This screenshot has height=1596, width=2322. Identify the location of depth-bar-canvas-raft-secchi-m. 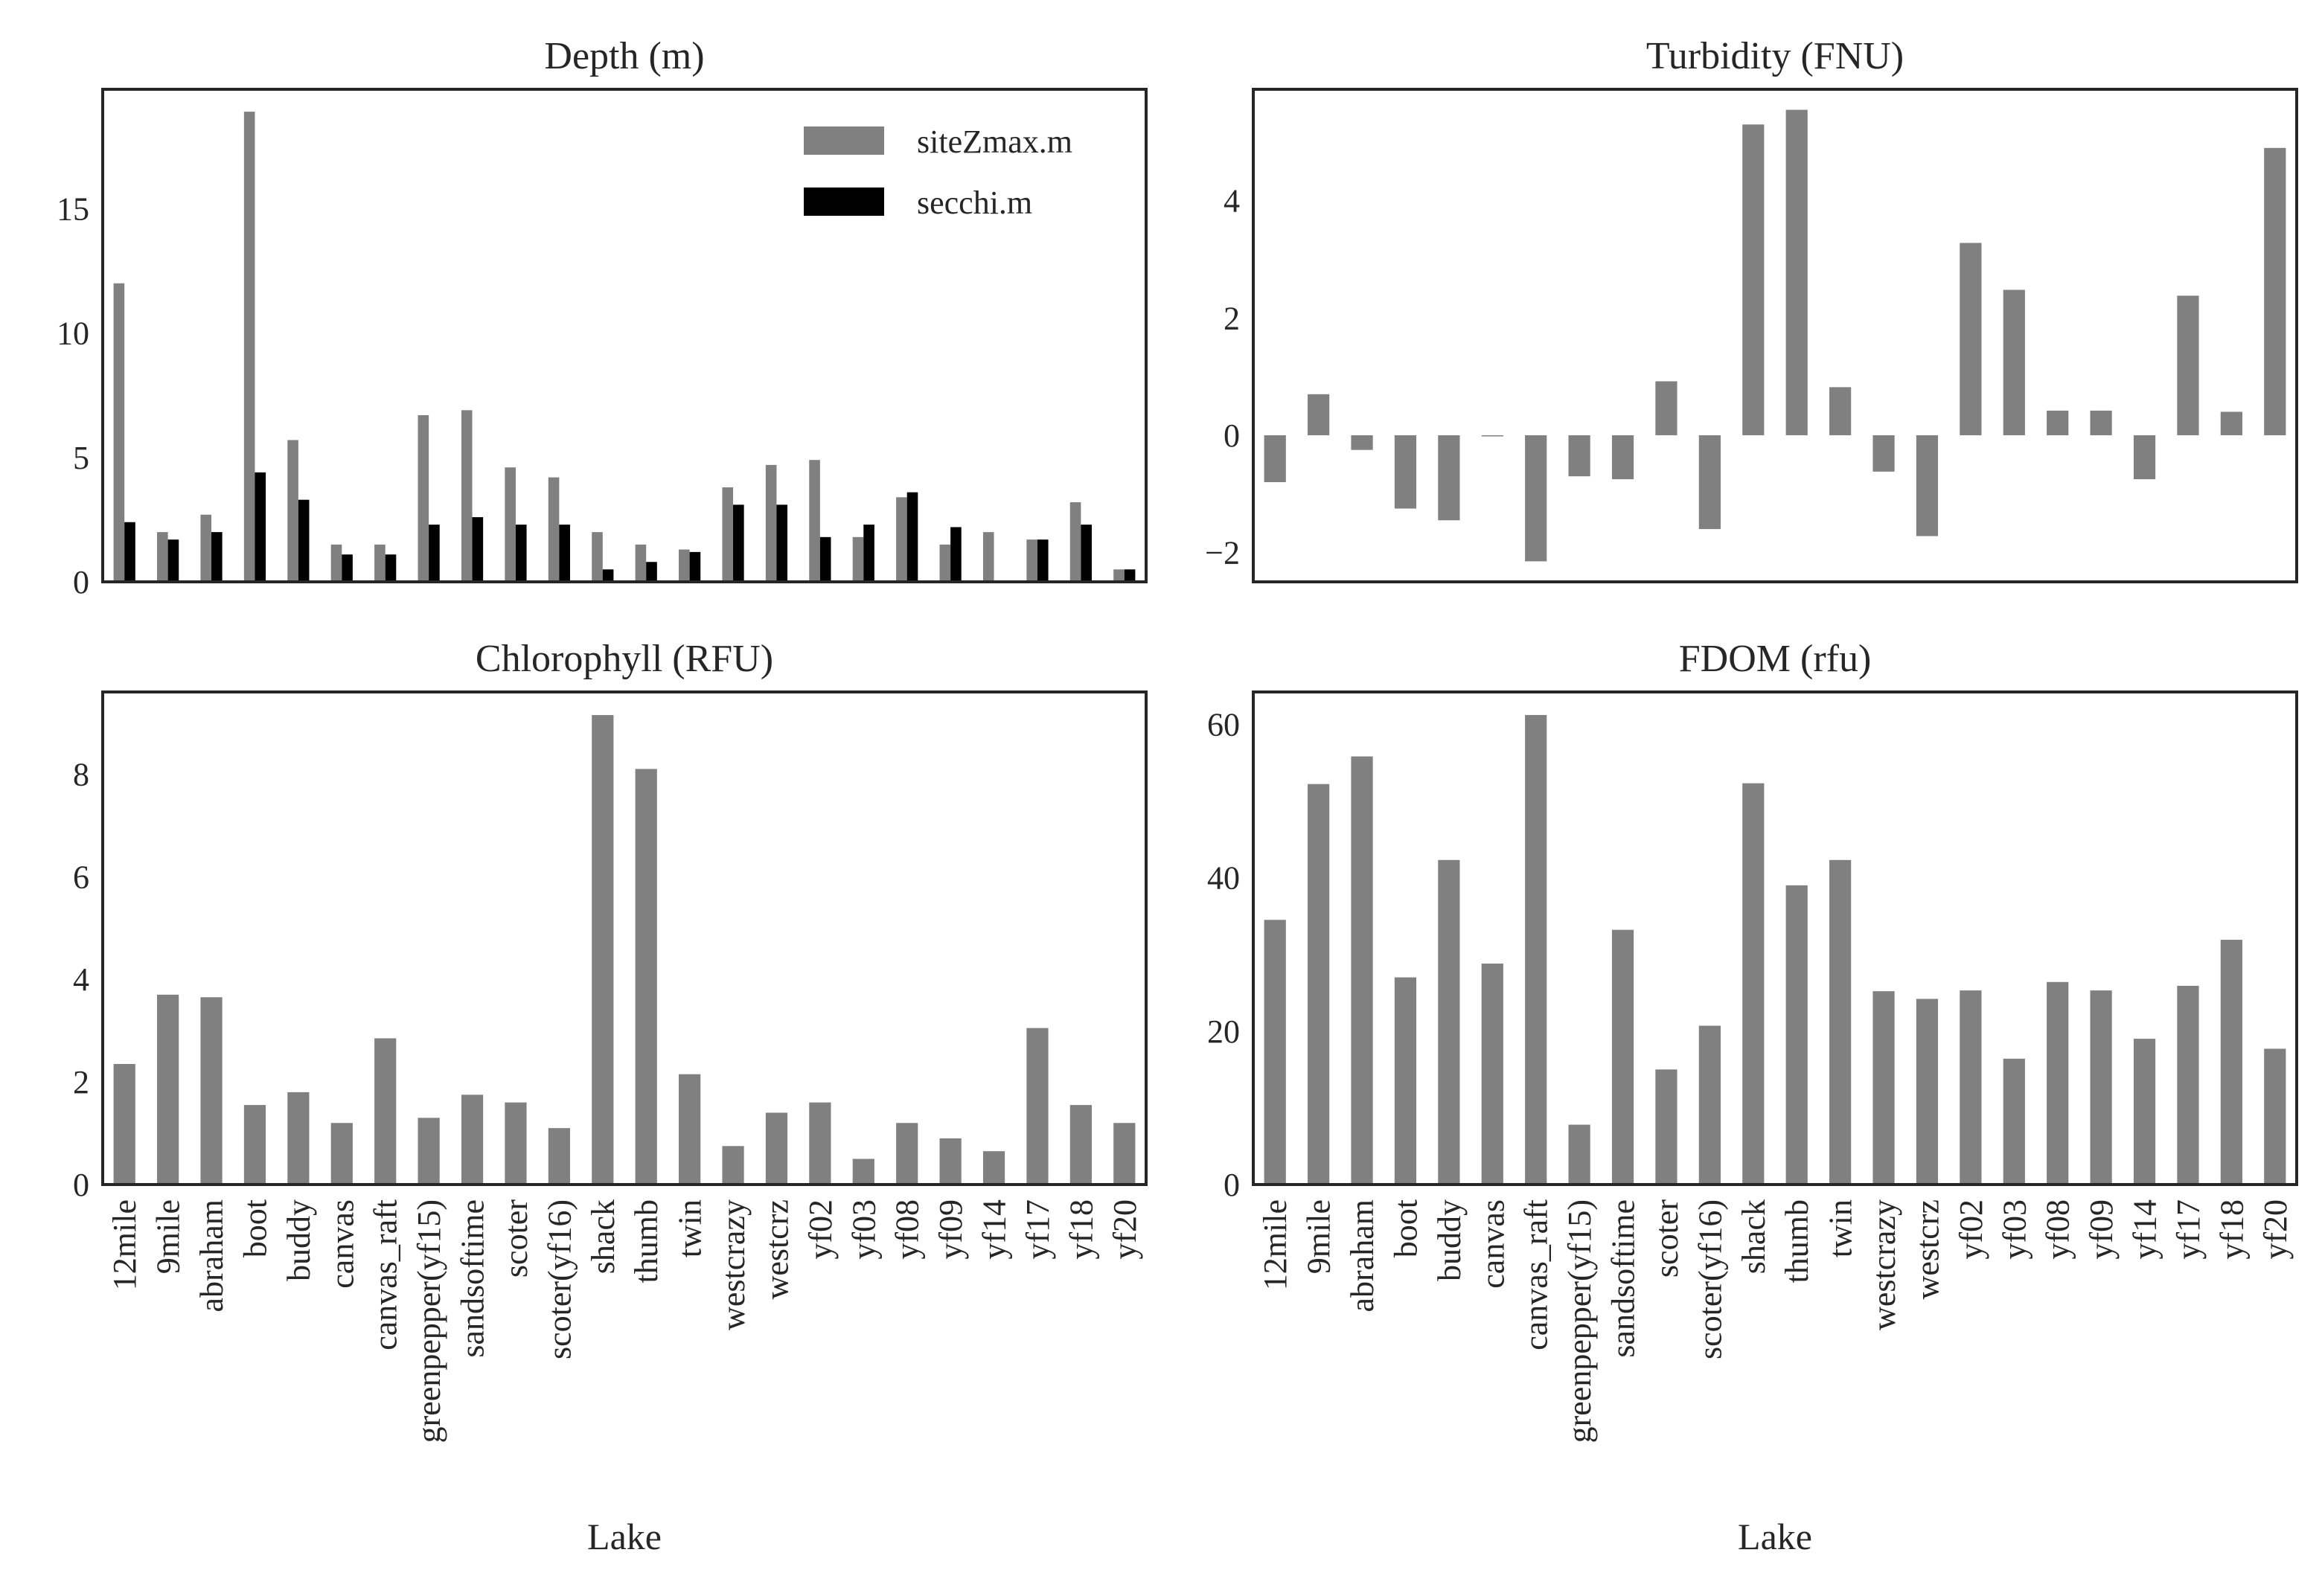
(391, 568).